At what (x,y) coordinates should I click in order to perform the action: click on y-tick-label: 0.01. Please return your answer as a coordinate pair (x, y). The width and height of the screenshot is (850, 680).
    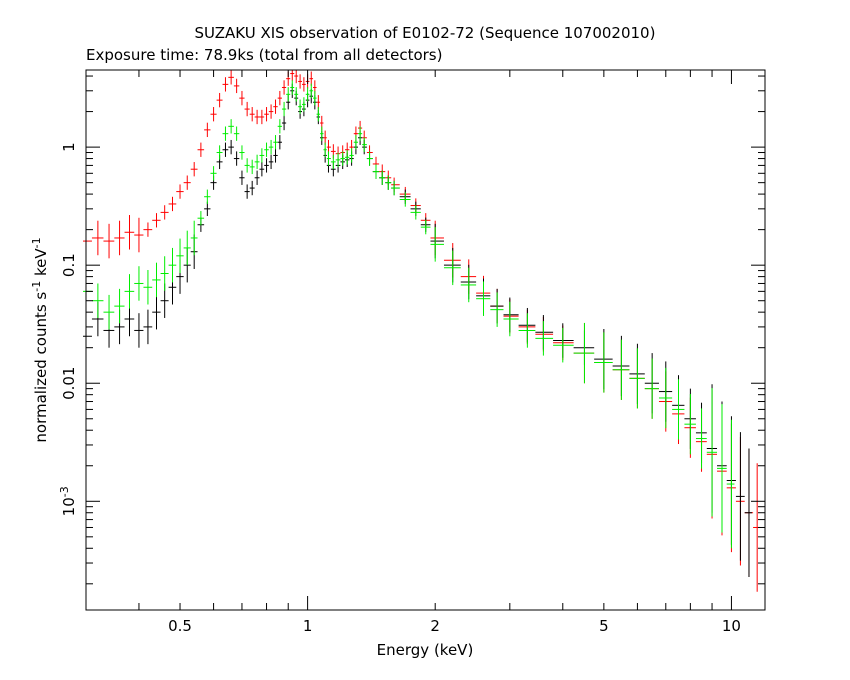
    Looking at the image, I should click on (69, 383).